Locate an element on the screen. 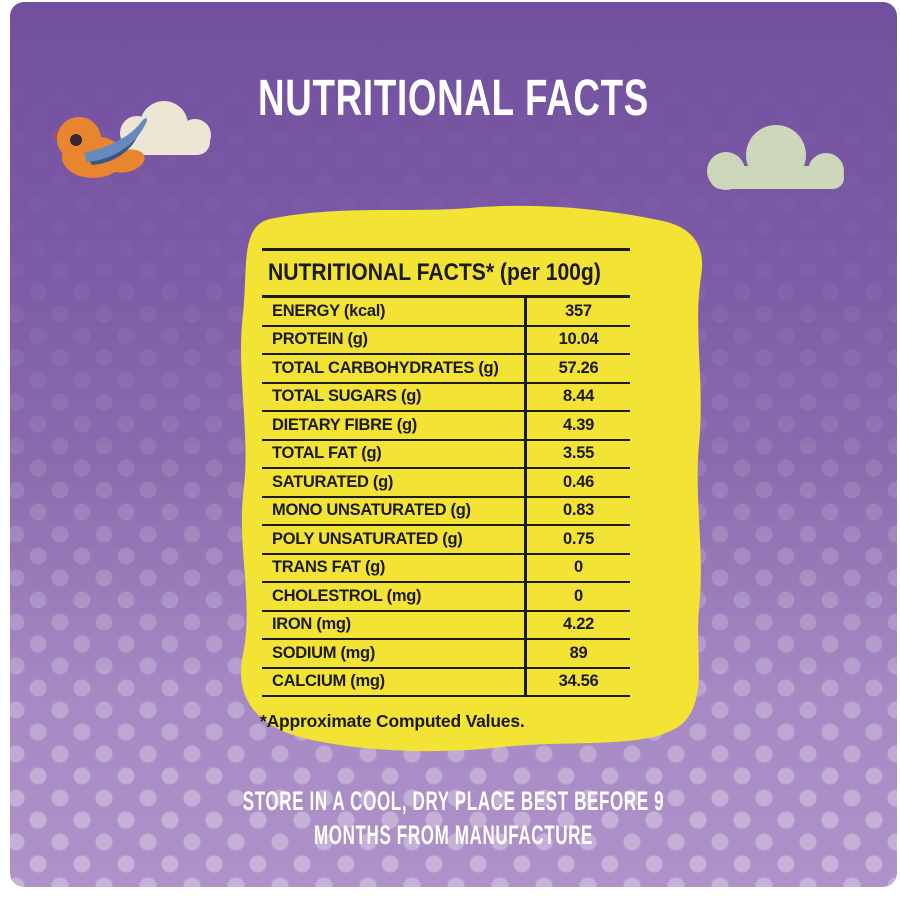  storage-line-1: STORE IN A COOL, DRY PLACE BEST BEFORE 9 is located at coordinates (453, 801).